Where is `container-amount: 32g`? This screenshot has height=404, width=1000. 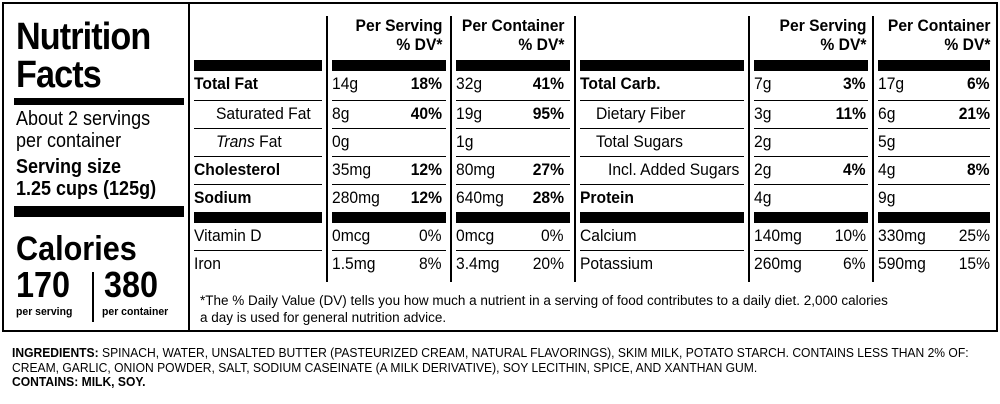 container-amount: 32g is located at coordinates (469, 83).